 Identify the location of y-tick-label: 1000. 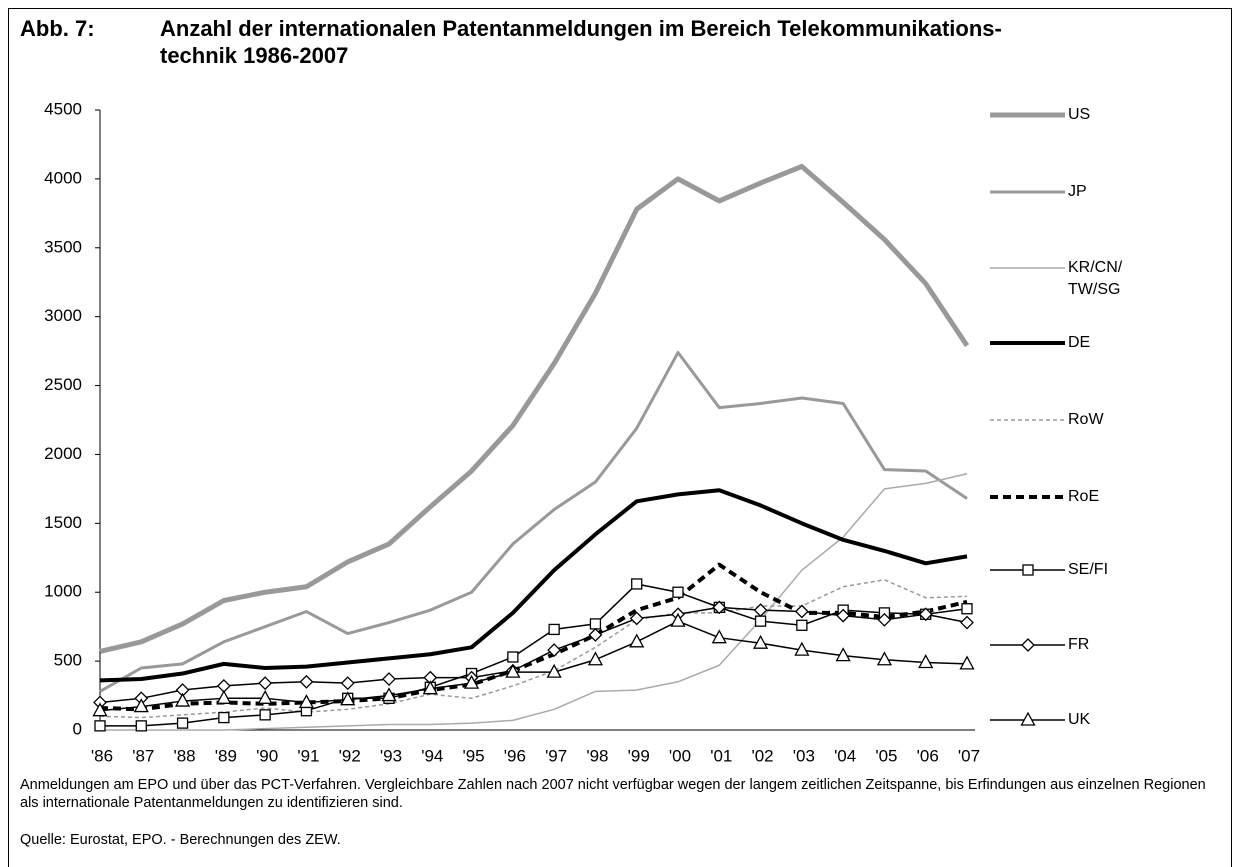
(63, 591).